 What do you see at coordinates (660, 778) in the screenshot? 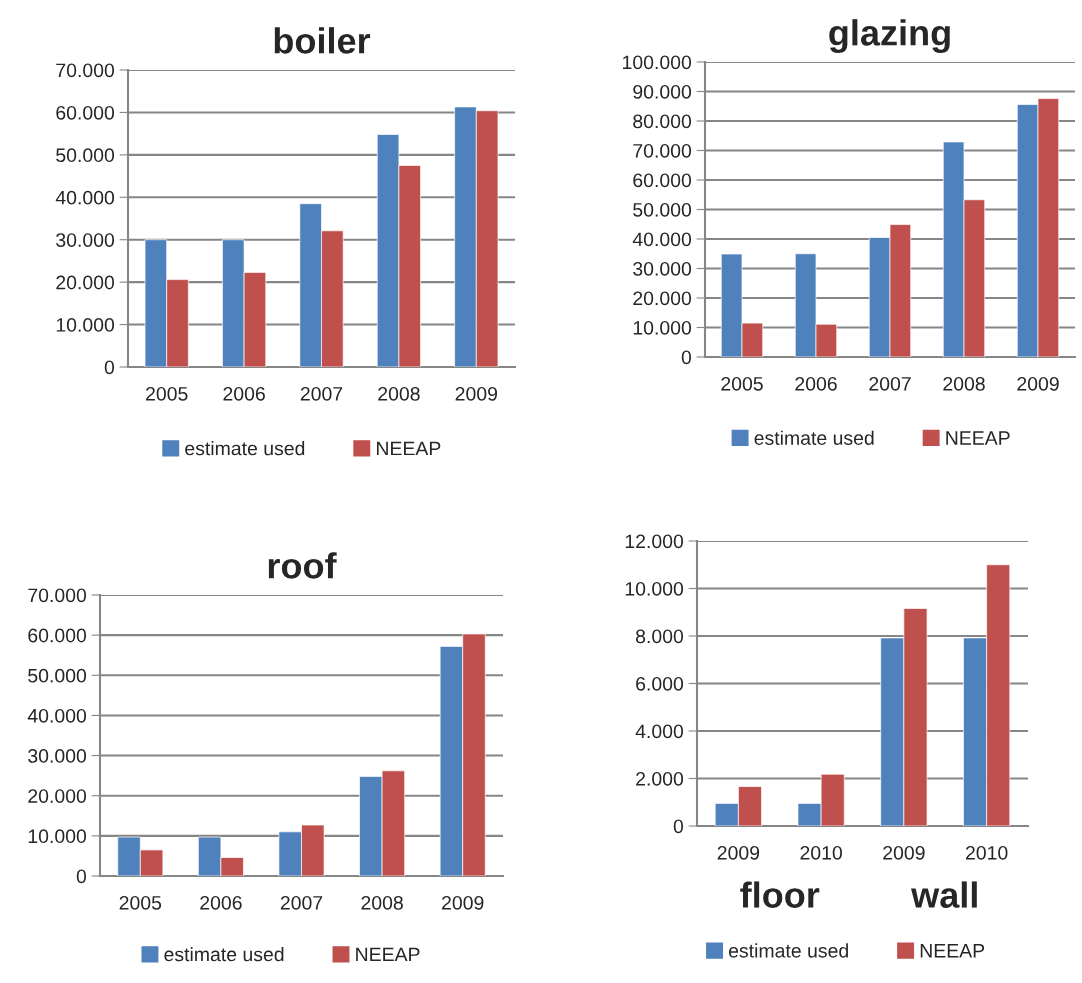
I see `y-tick-label: 2.000` at bounding box center [660, 778].